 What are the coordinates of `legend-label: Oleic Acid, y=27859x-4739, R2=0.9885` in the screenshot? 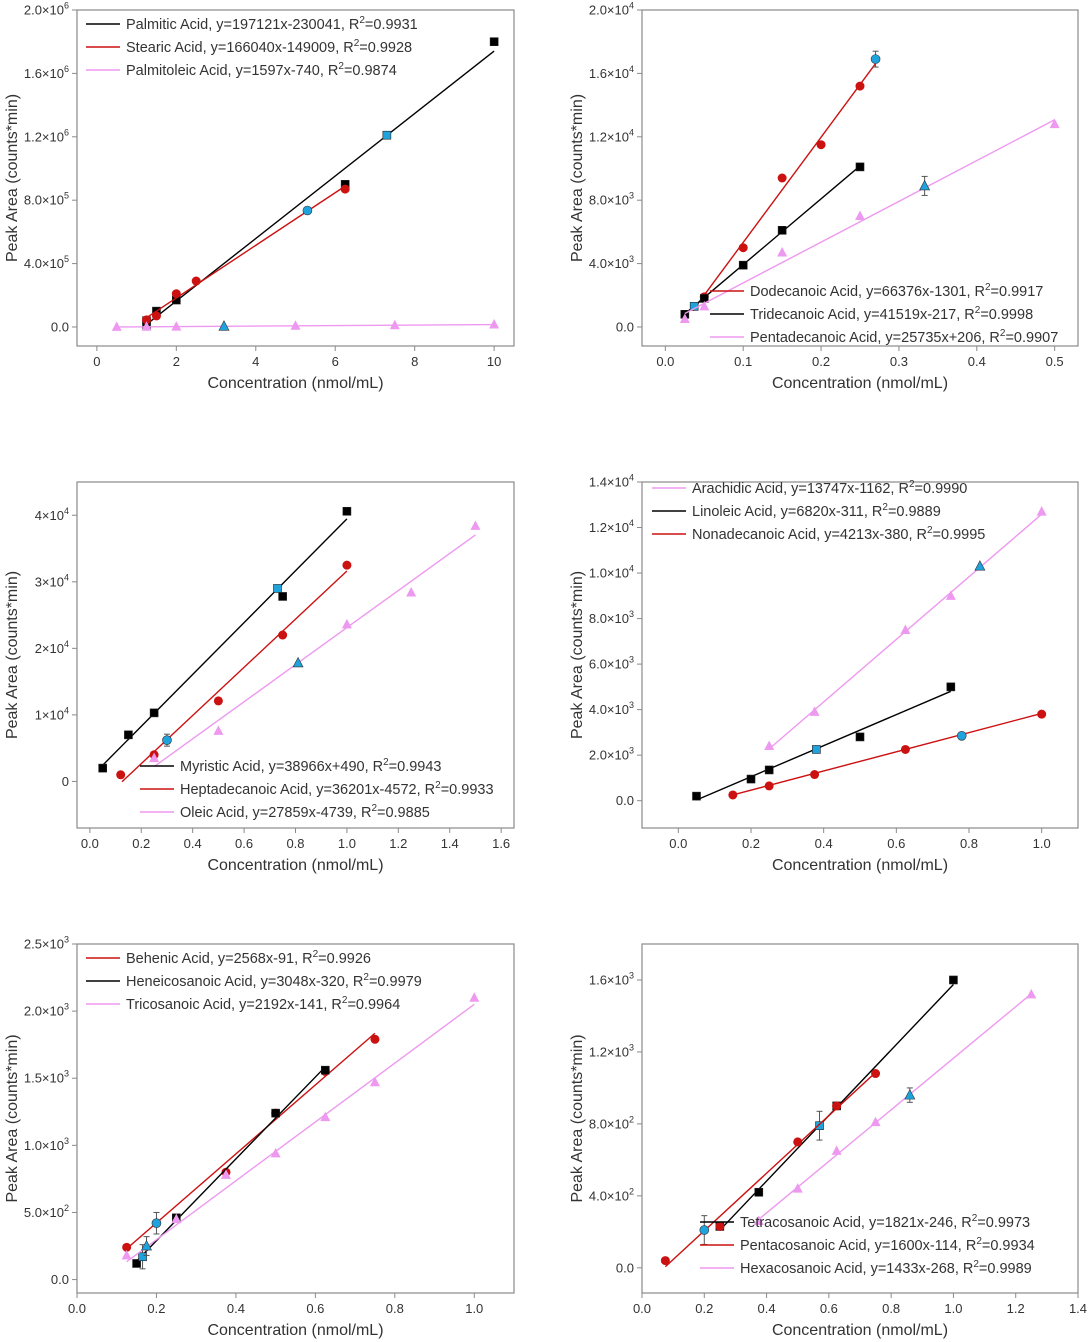 It's located at (305, 812).